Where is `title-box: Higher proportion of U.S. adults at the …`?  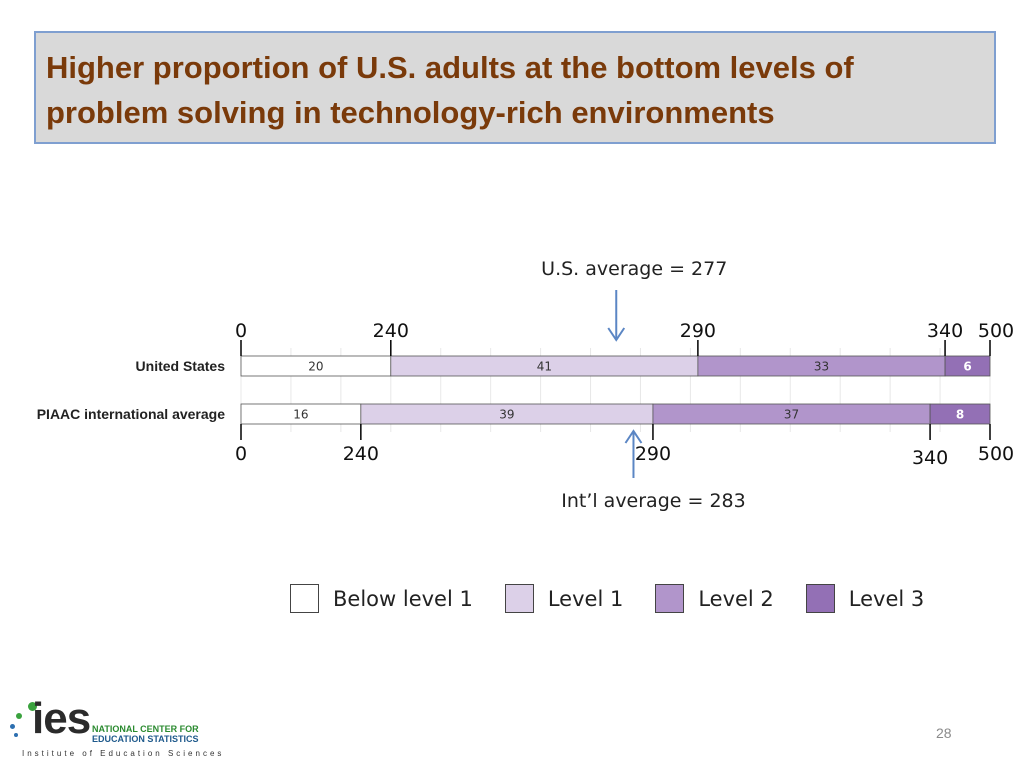 title-box: Higher proportion of U.S. adults at the … is located at coordinates (515, 87).